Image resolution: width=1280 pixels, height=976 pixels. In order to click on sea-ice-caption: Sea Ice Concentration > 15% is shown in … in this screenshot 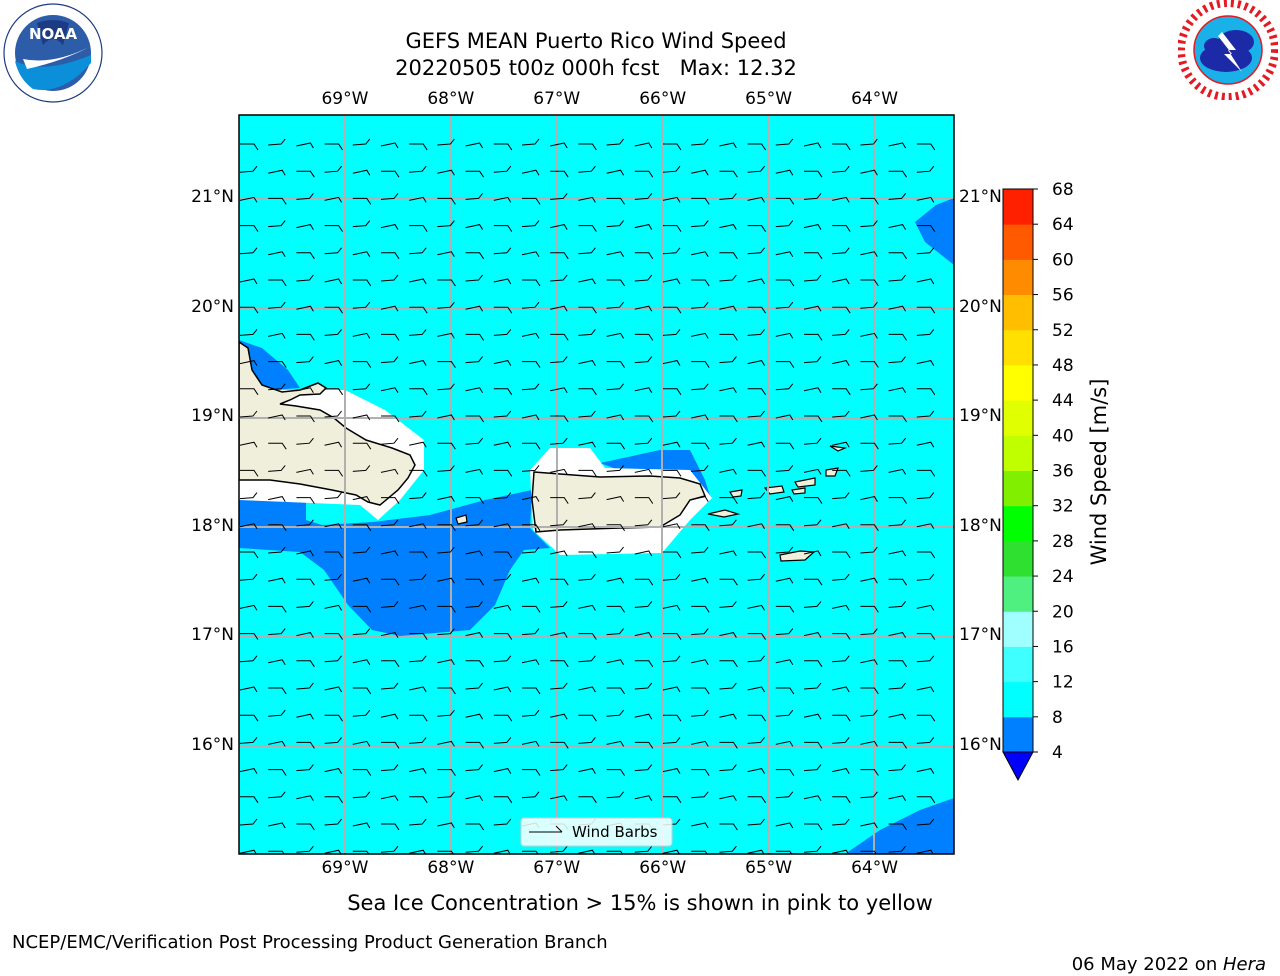, I will do `click(640, 903)`.